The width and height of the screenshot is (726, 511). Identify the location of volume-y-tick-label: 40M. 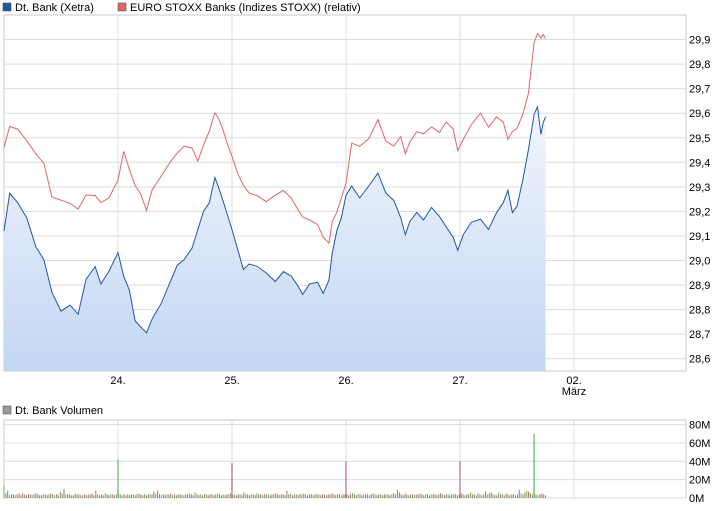
(699, 462).